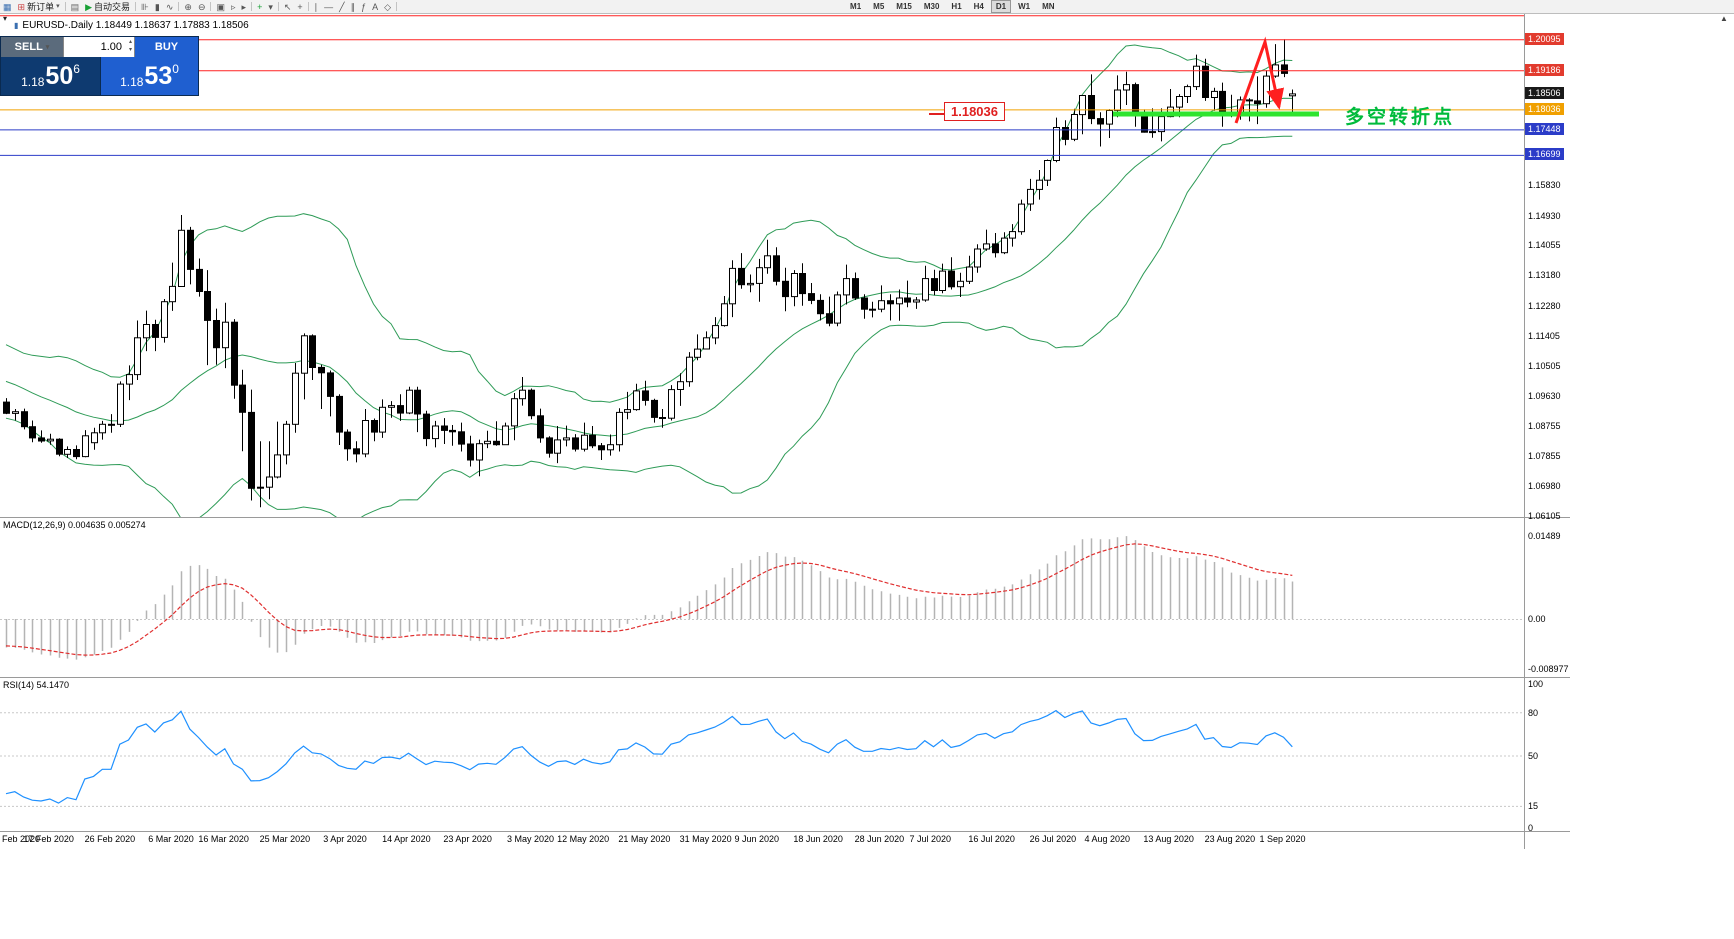  I want to click on price-annotation-label: 1.18036, so click(974, 111).